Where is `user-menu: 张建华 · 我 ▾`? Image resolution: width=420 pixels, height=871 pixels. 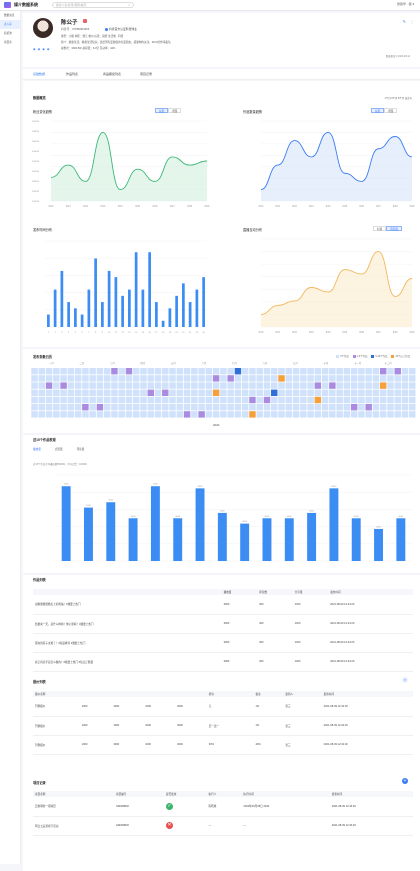 user-menu: 张建华 · 我 ▾ is located at coordinates (405, 4).